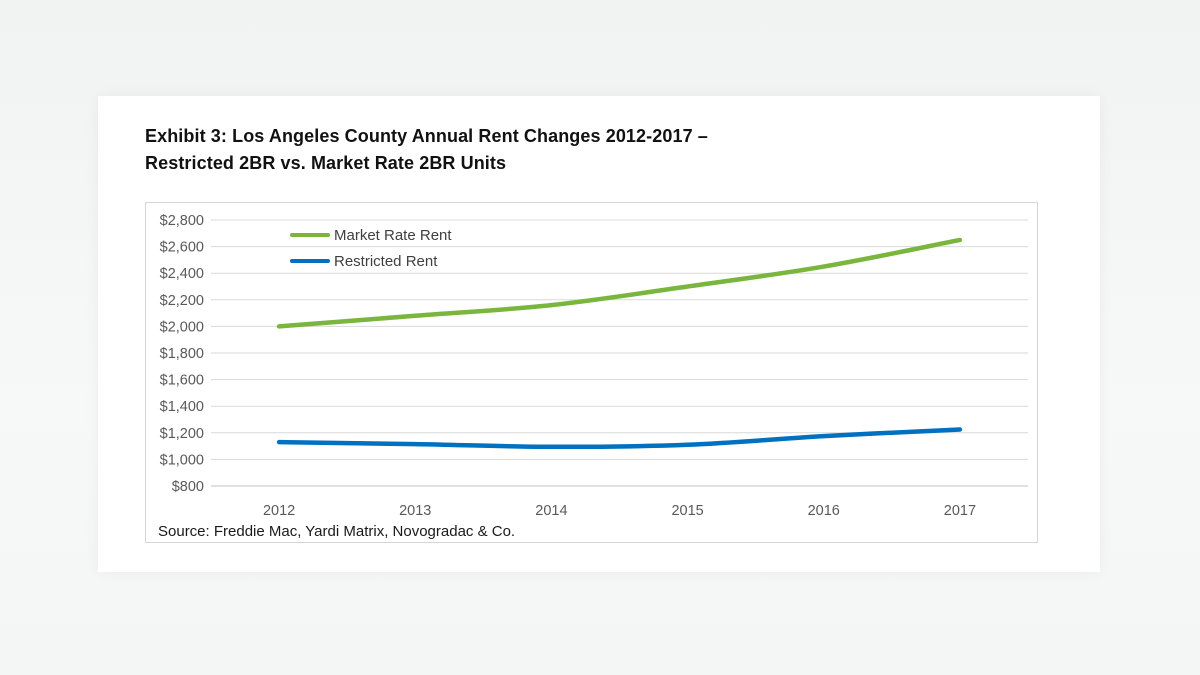 The image size is (1200, 675). Describe the element at coordinates (182, 407) in the screenshot. I see `y-tick-label: $1,400` at that location.